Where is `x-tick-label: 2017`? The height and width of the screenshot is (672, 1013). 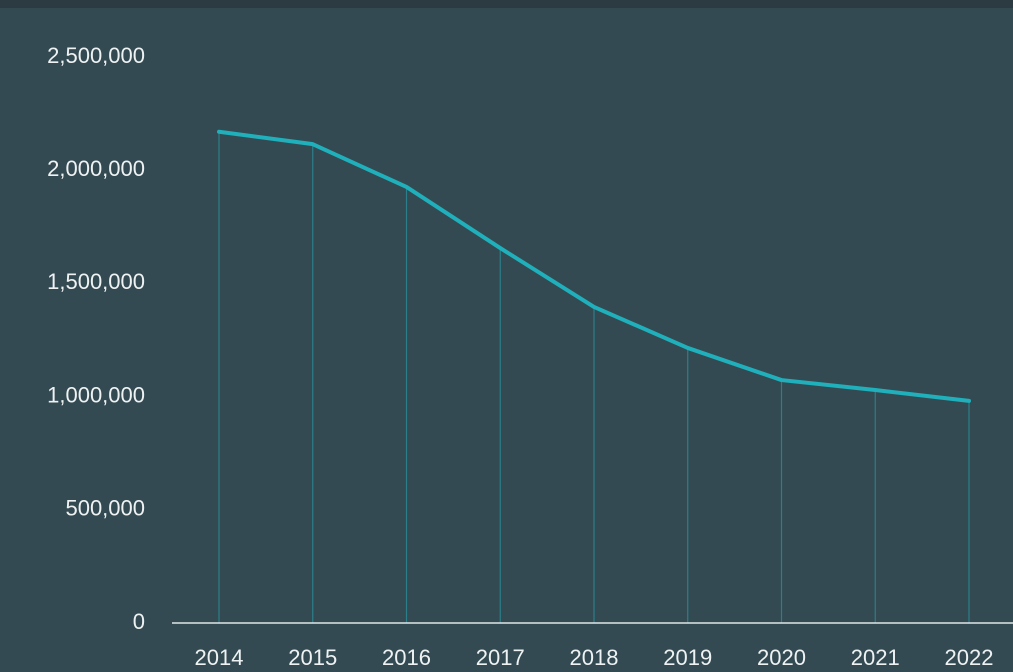
x-tick-label: 2017 is located at coordinates (500, 657).